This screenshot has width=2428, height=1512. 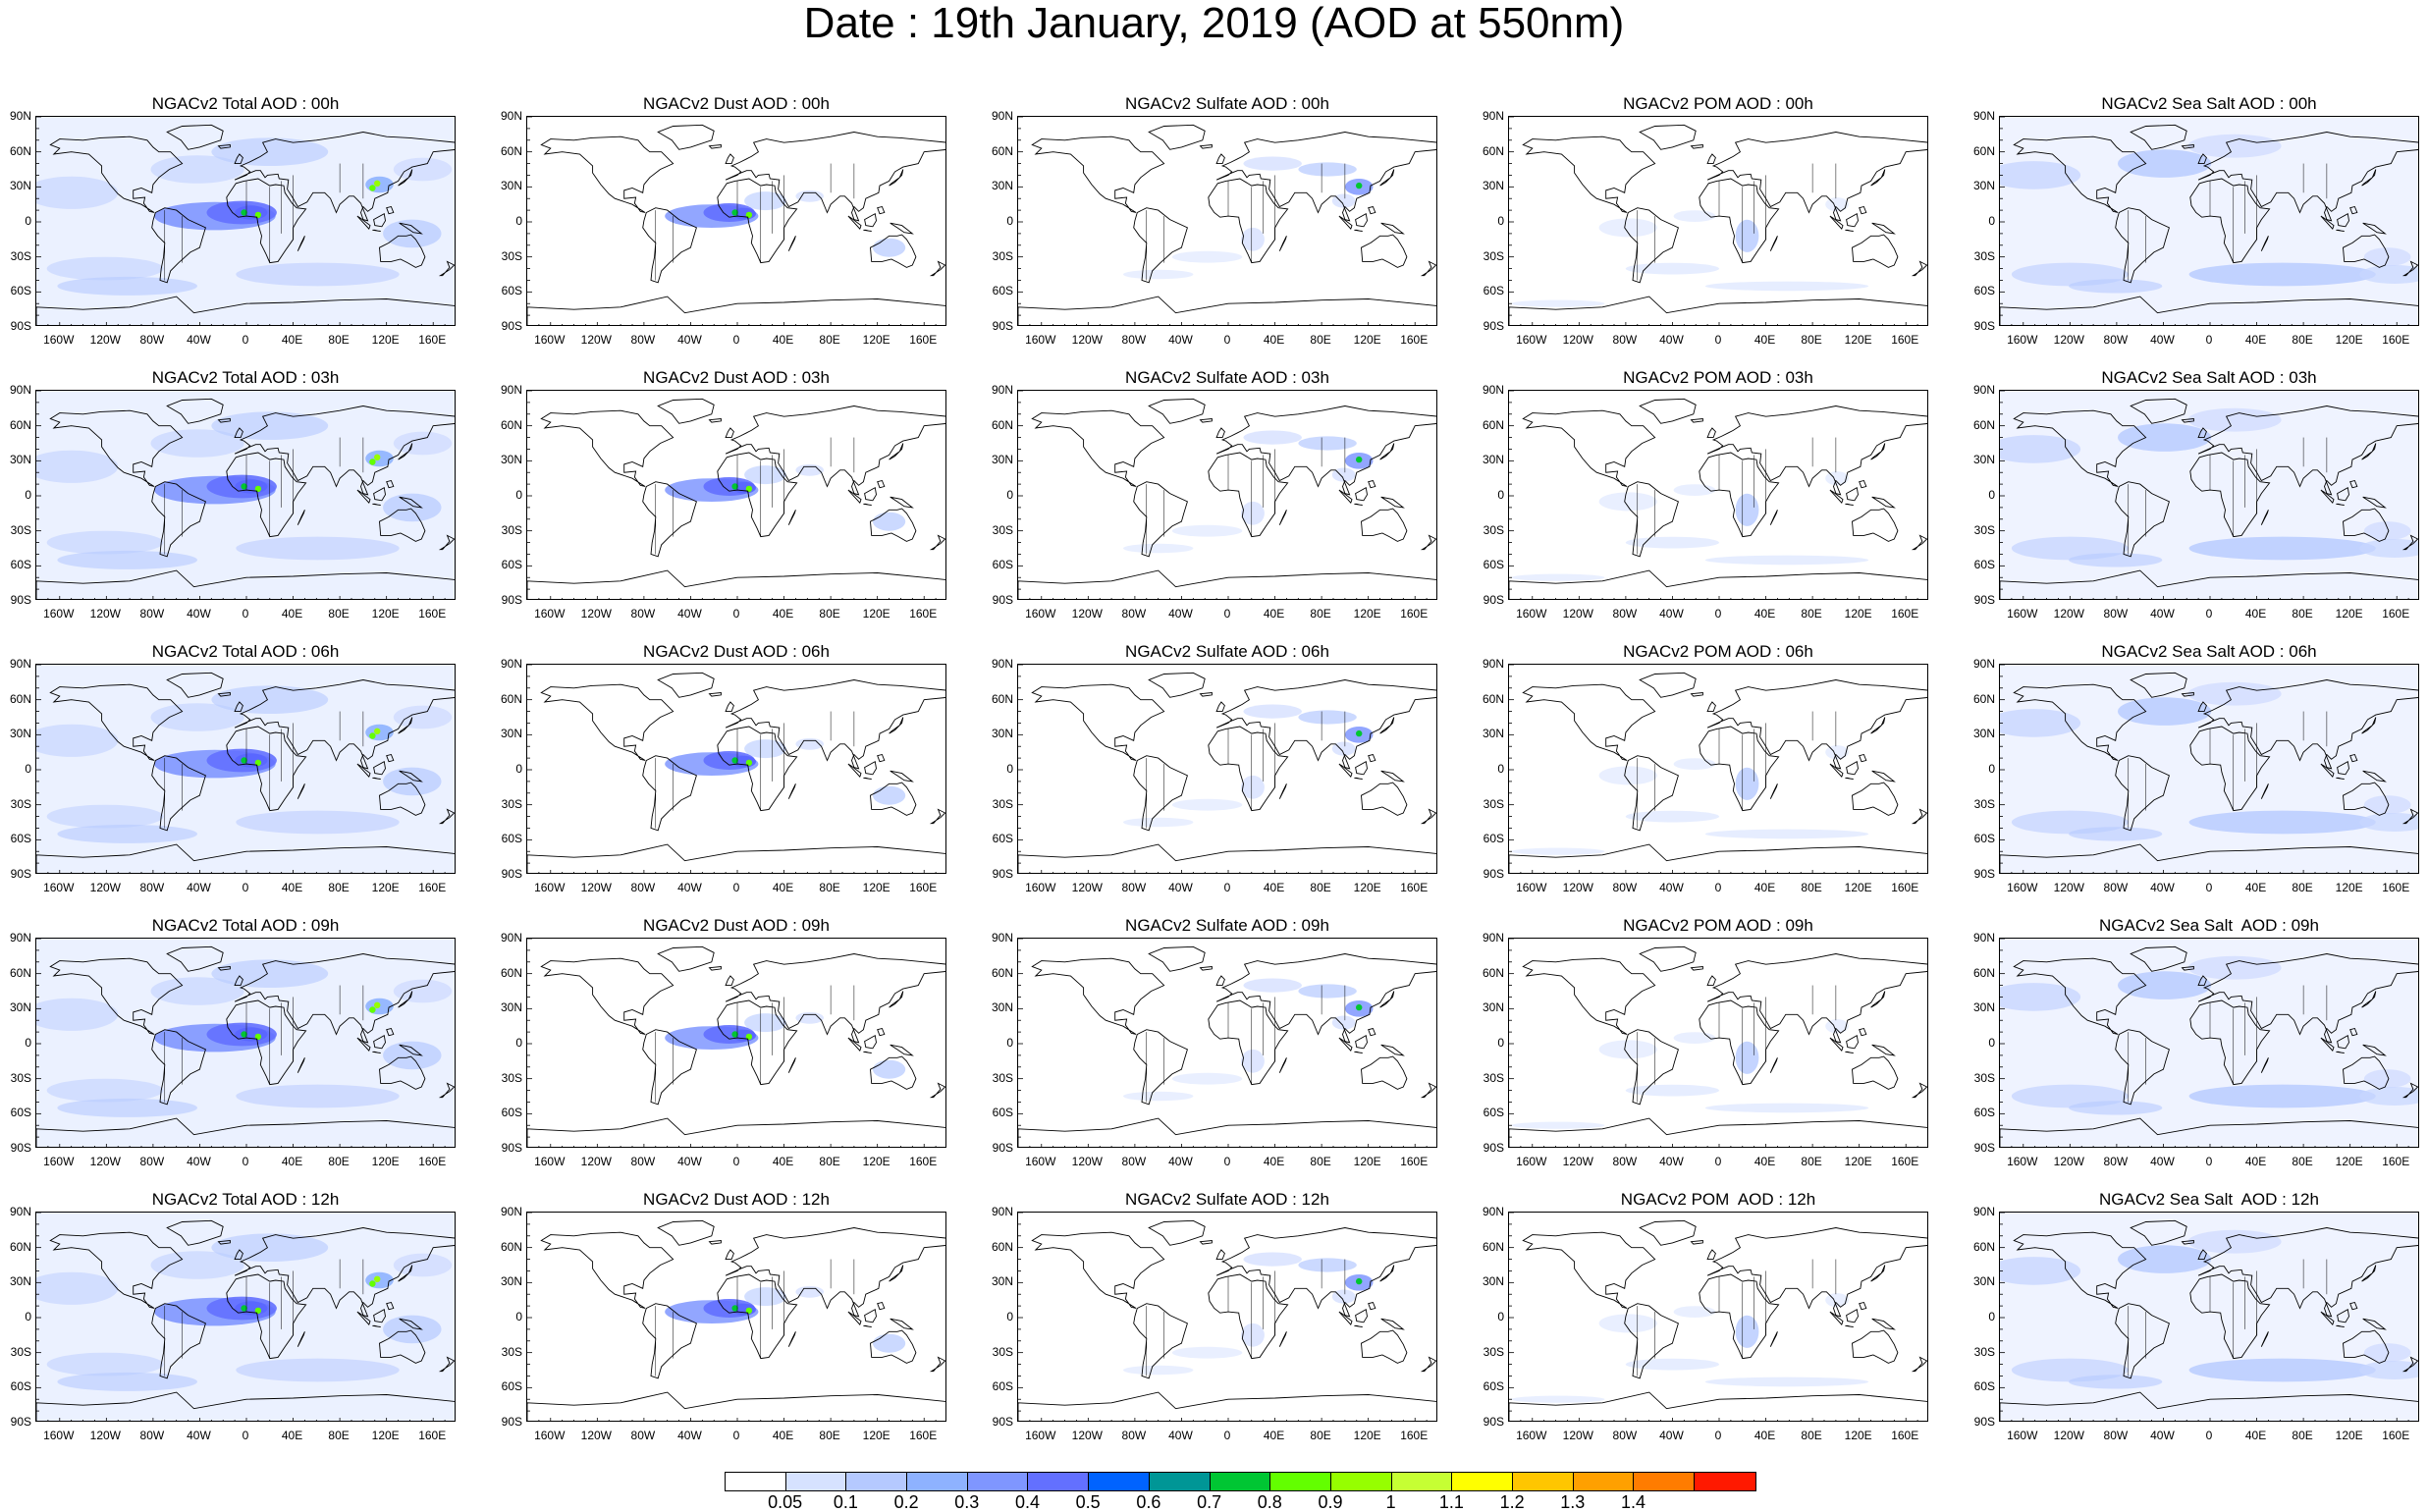 What do you see at coordinates (1269, 1502) in the screenshot?
I see `colorbar-label: 0.8` at bounding box center [1269, 1502].